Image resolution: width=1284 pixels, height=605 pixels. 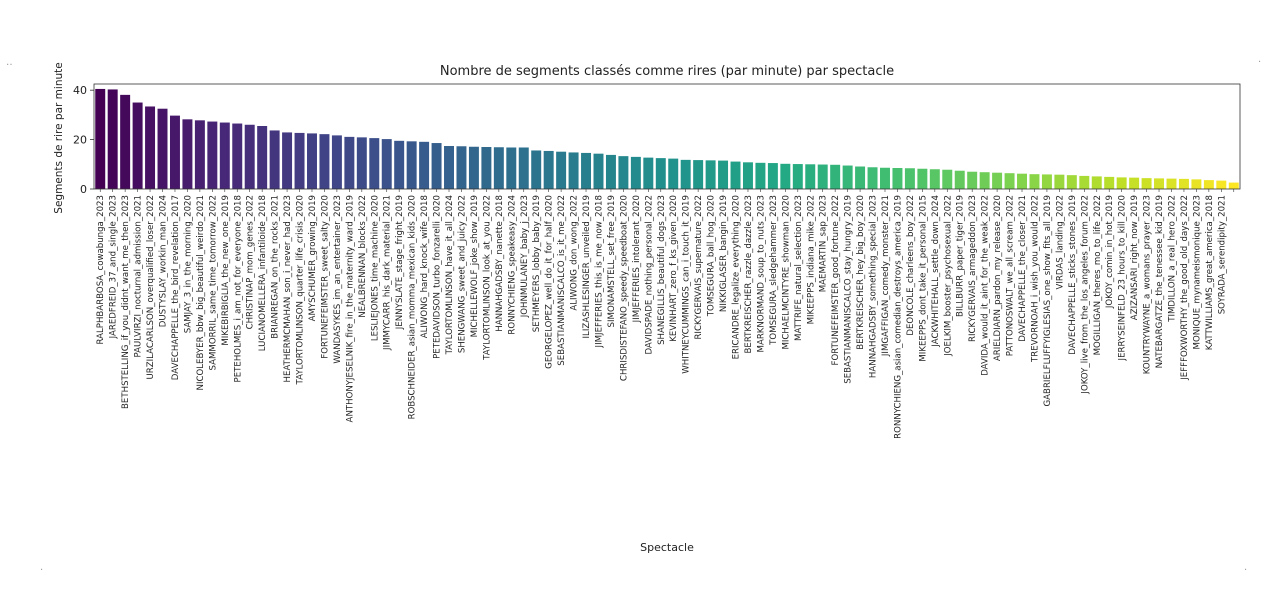 I want to click on bars-layer, so click(x=667, y=138).